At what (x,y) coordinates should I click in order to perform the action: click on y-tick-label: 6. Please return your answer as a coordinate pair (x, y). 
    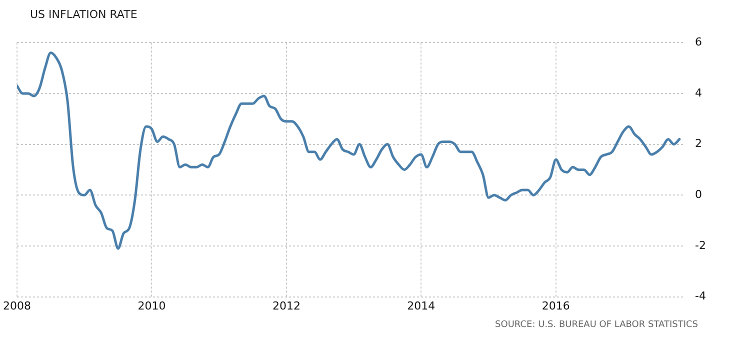
    Looking at the image, I should click on (698, 41).